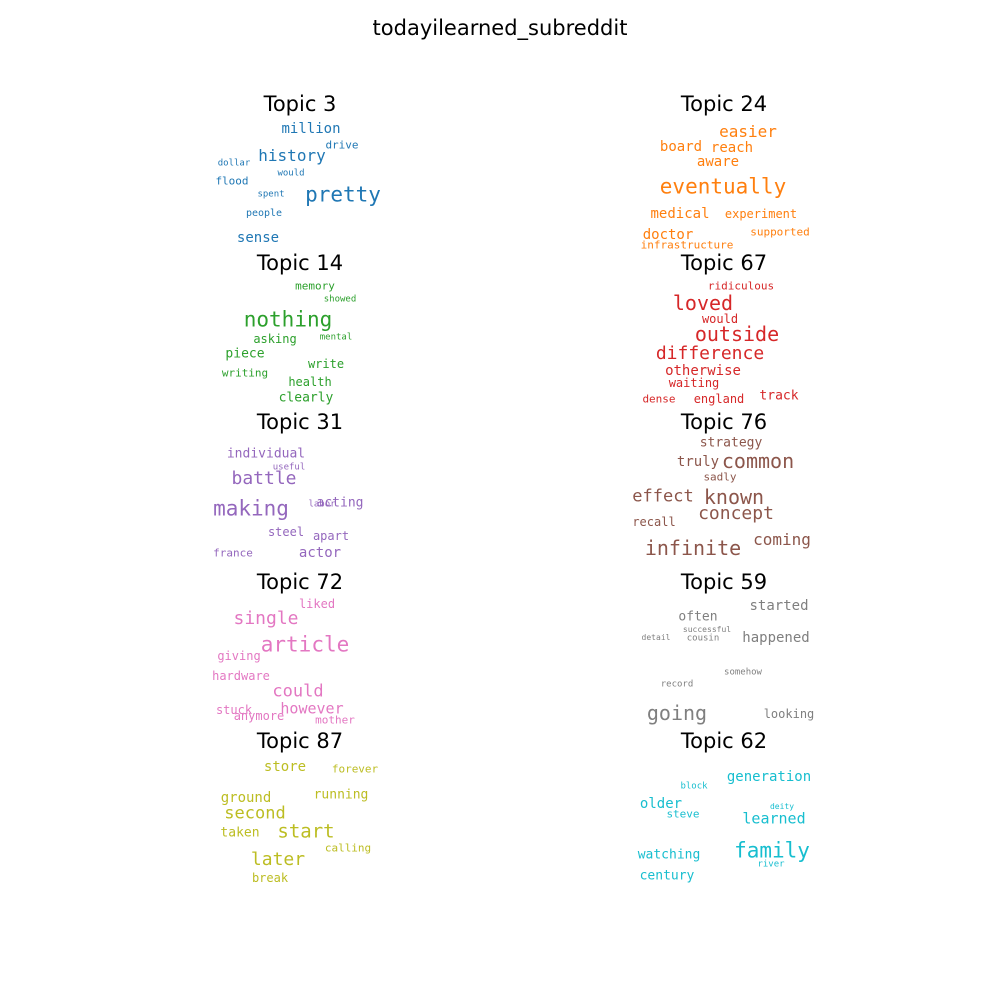 This screenshot has width=1000, height=1000. I want to click on word-cloud-term: supported, so click(780, 232).